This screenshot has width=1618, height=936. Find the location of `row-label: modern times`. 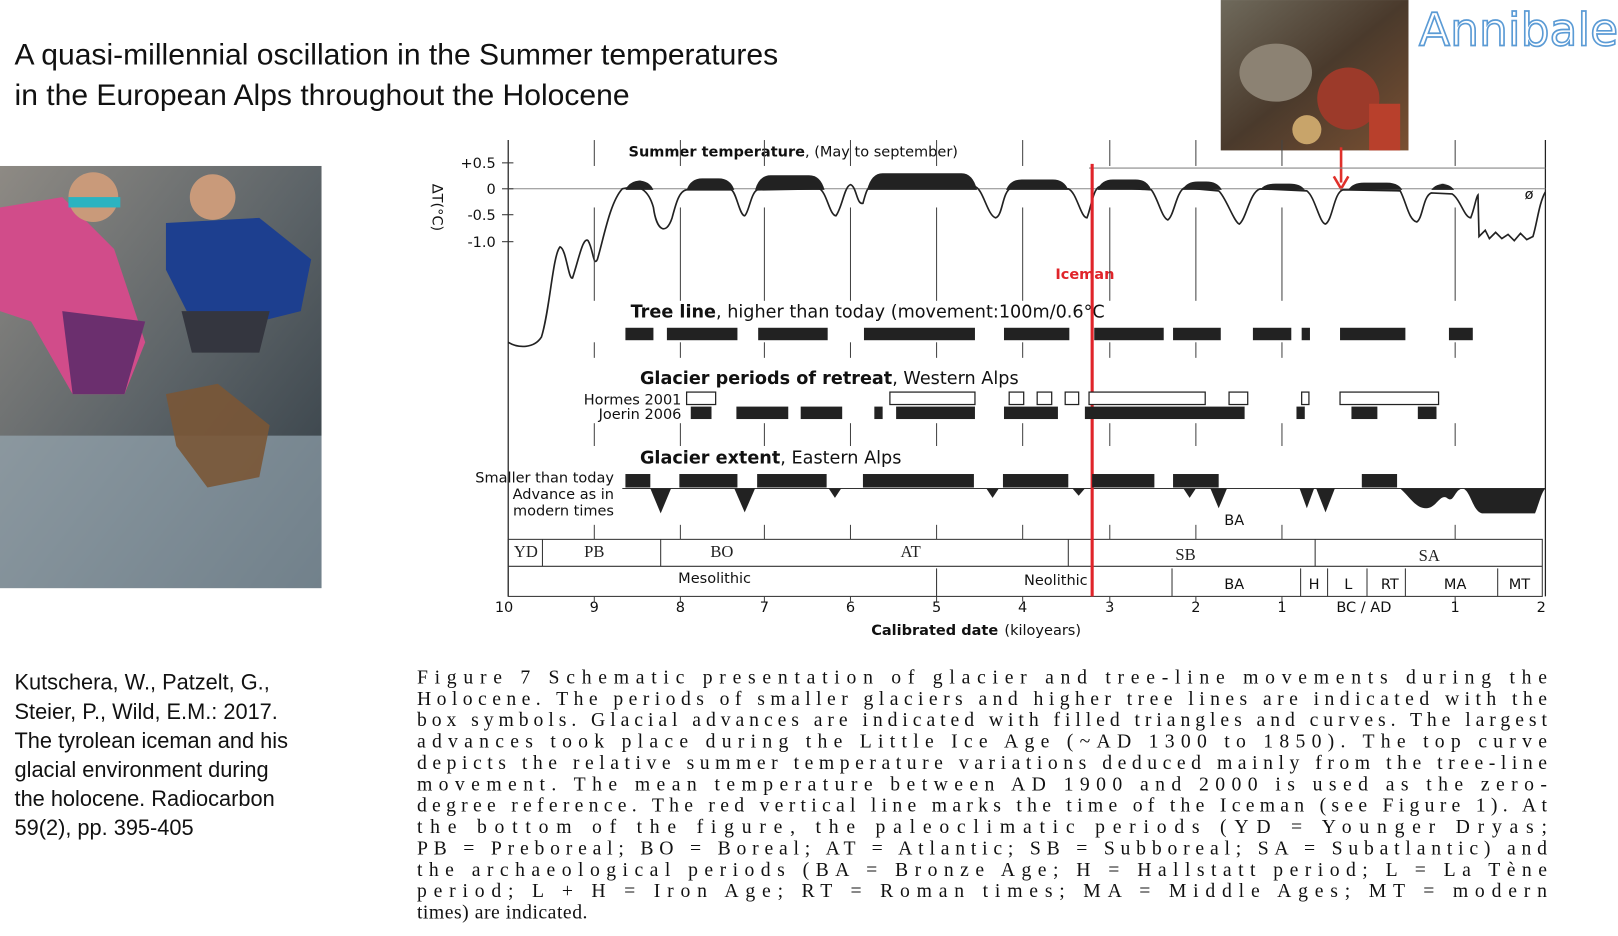

row-label: modern times is located at coordinates (563, 512).